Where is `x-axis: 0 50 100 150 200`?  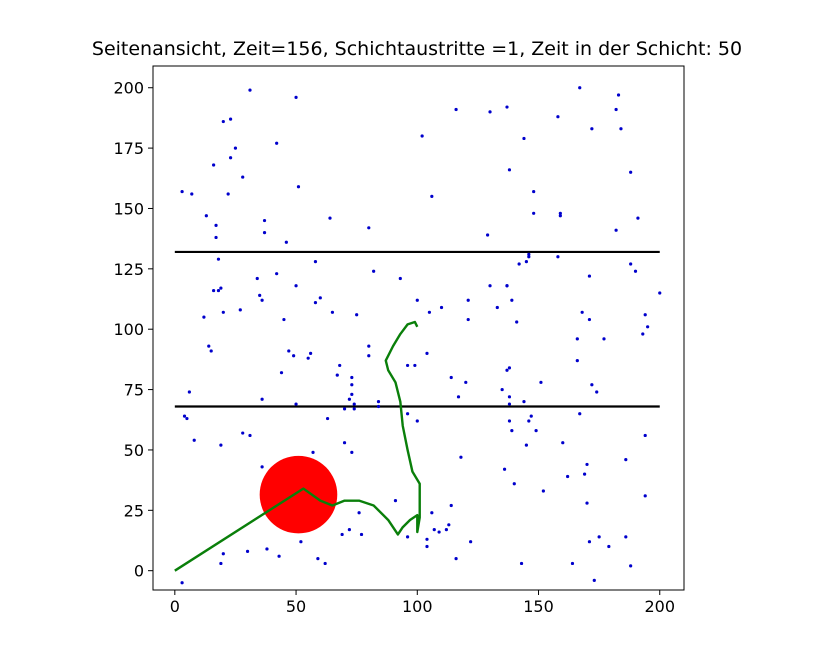
x-axis: 0 50 100 150 200 is located at coordinates (422, 603).